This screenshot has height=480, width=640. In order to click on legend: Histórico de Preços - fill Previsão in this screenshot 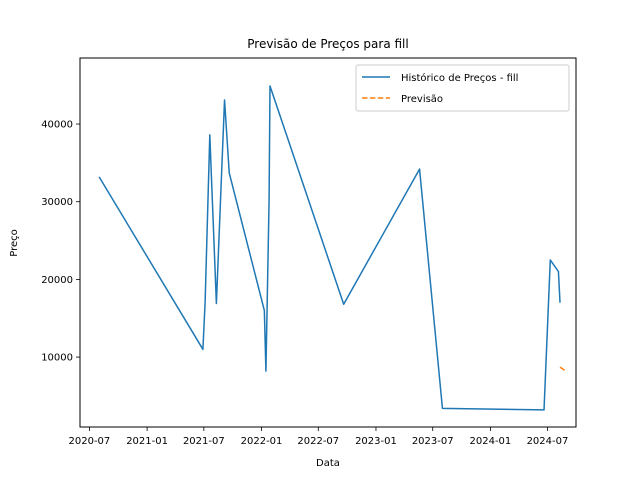, I will do `click(462, 88)`.